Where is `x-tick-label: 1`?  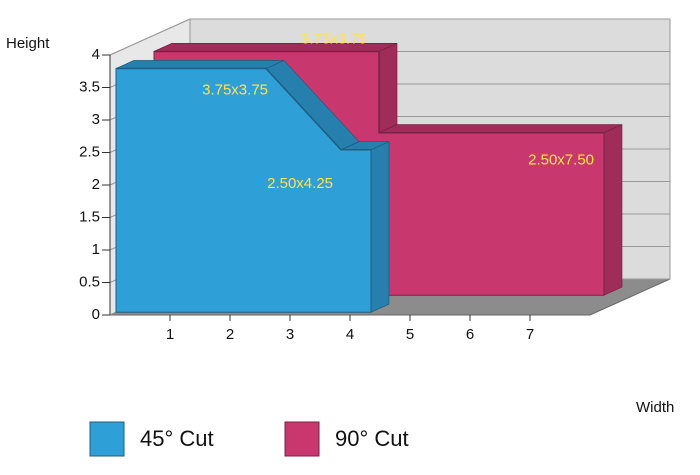 x-tick-label: 1 is located at coordinates (170, 334).